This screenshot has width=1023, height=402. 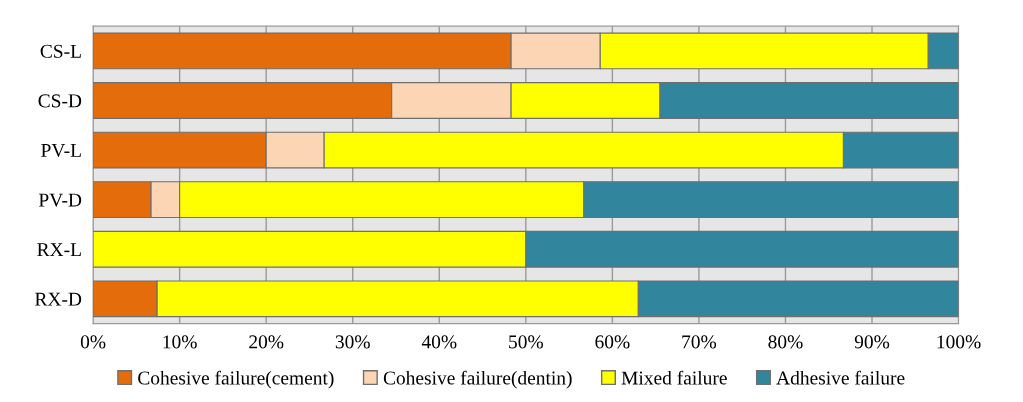 I want to click on x-tick-label: 30%, so click(x=352, y=342).